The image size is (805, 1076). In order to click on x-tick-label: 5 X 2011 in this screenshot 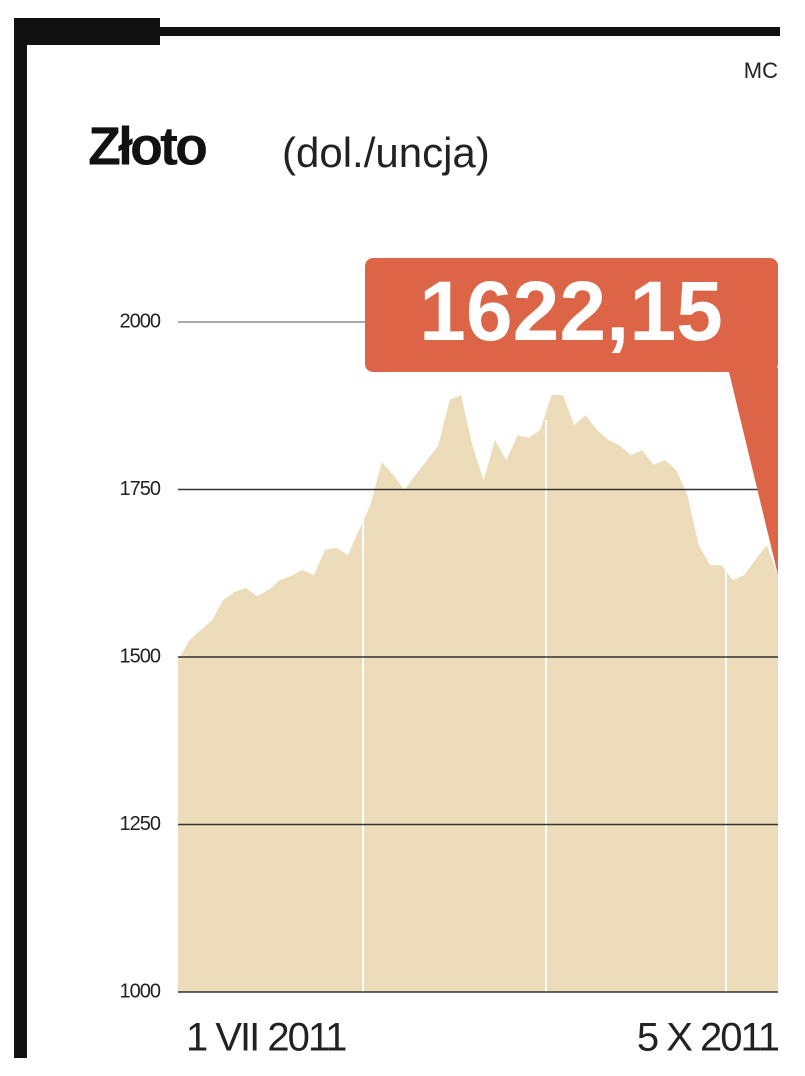, I will do `click(708, 1038)`.